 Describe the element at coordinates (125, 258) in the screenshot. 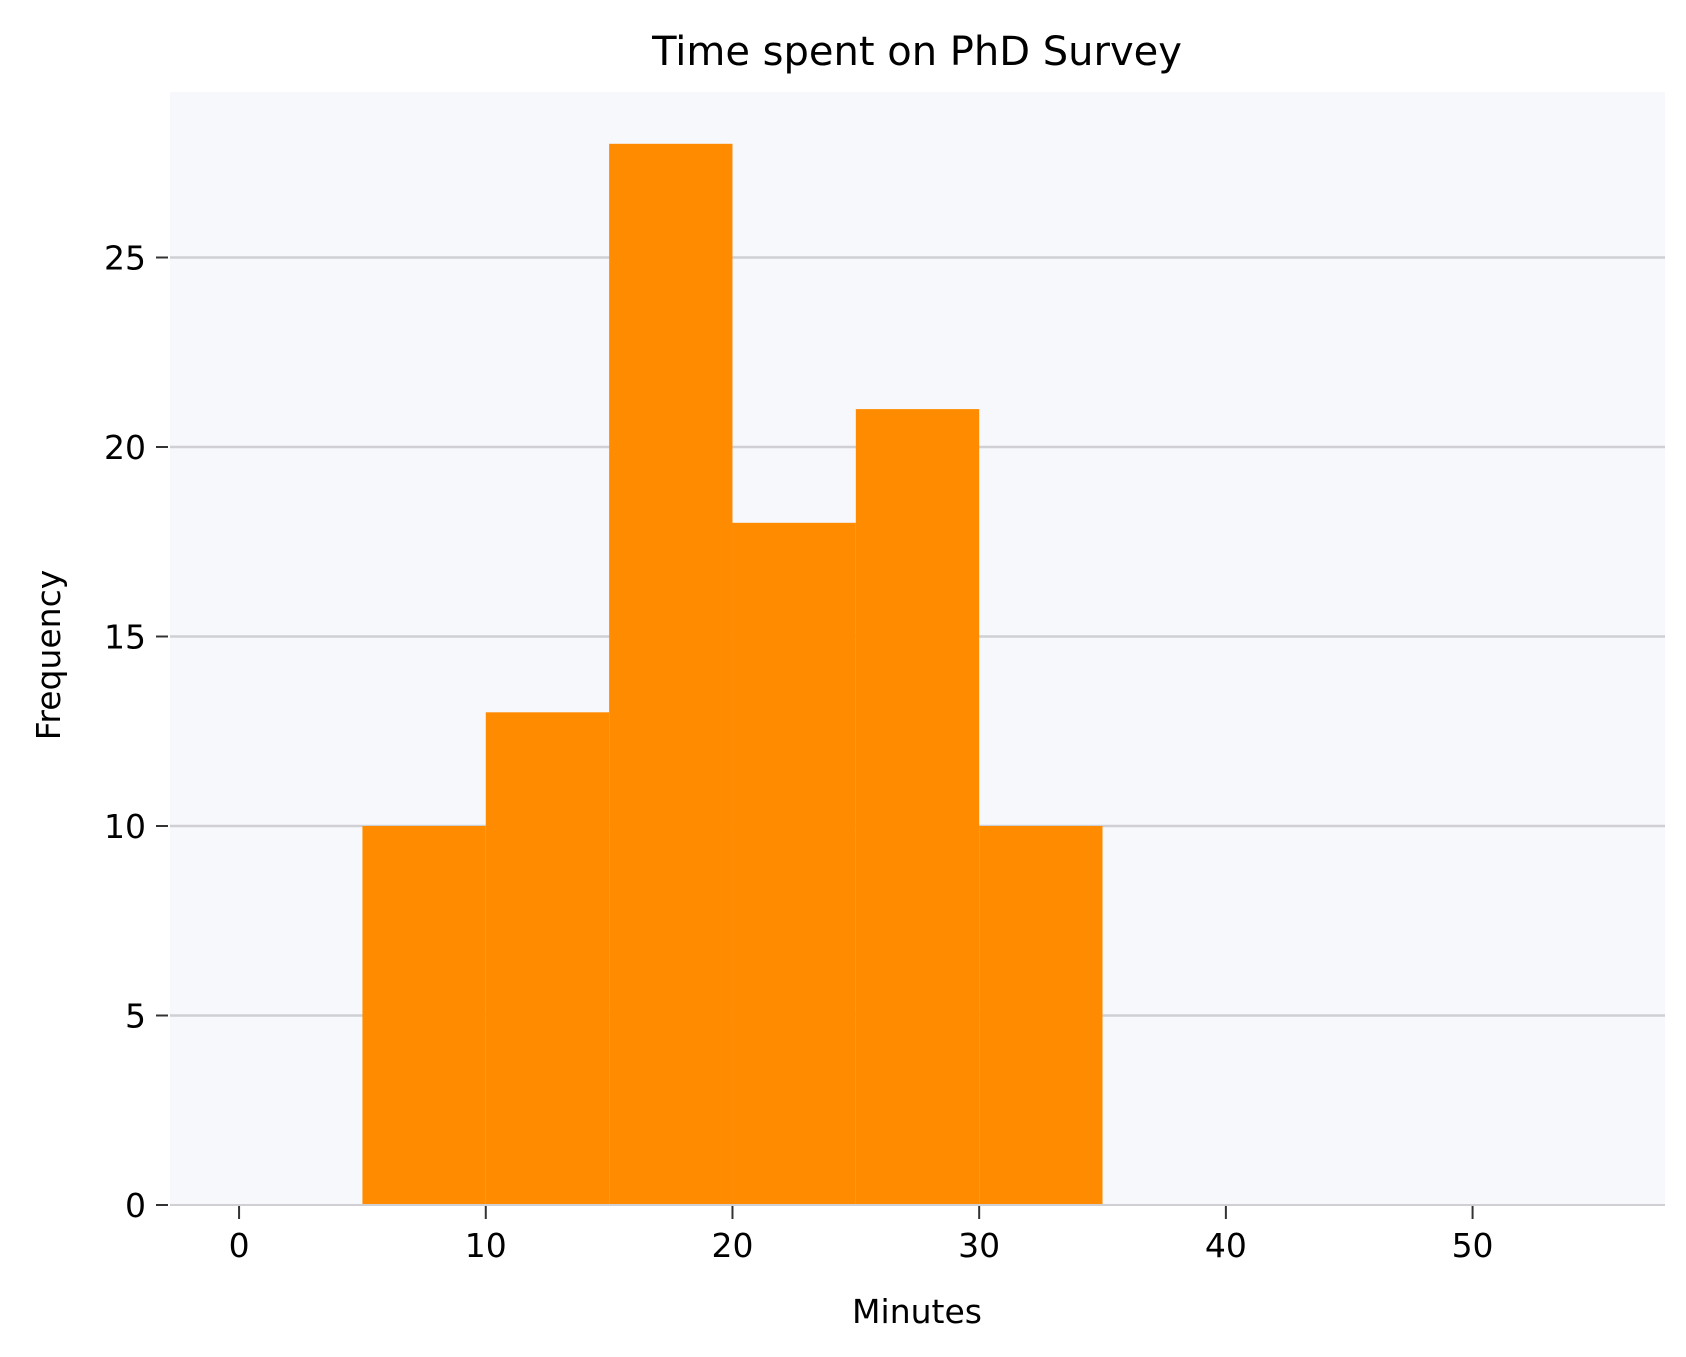

I see `y-tick-label-25: 25` at that location.